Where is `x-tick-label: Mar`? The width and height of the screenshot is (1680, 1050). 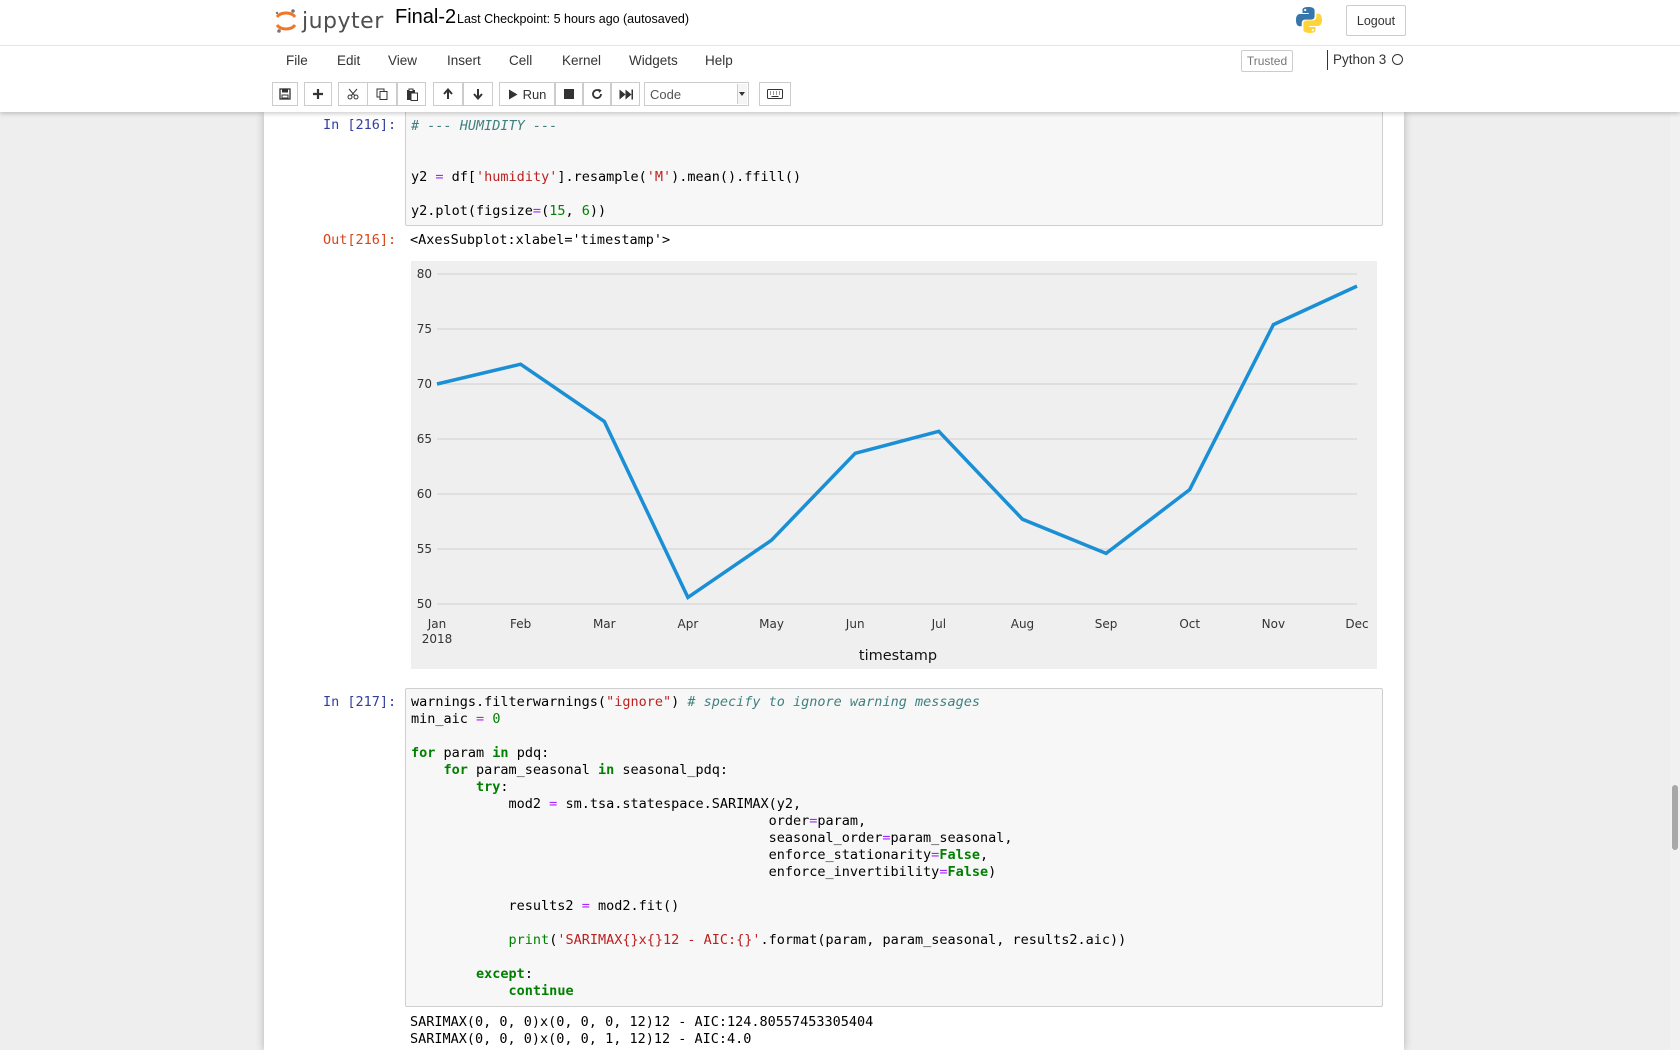 x-tick-label: Mar is located at coordinates (604, 624).